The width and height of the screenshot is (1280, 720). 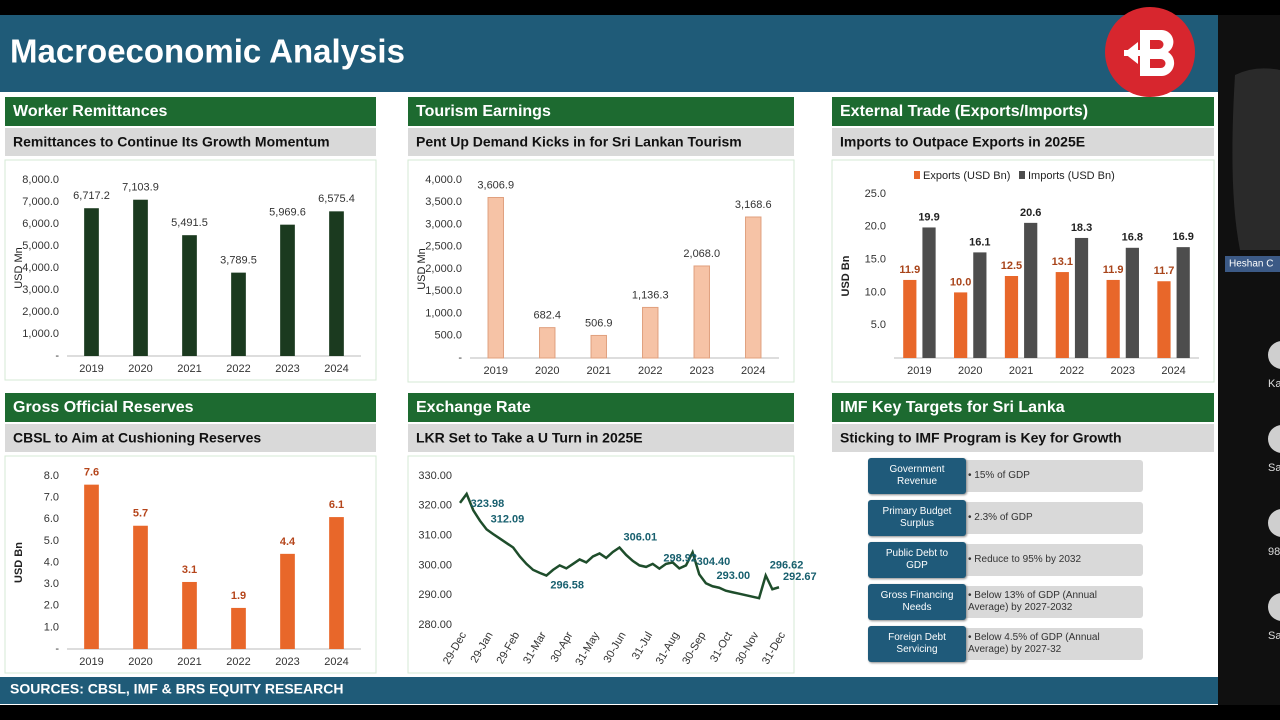 I want to click on panel-title: IMF Key Targets for Sri Lanka, so click(x=952, y=407).